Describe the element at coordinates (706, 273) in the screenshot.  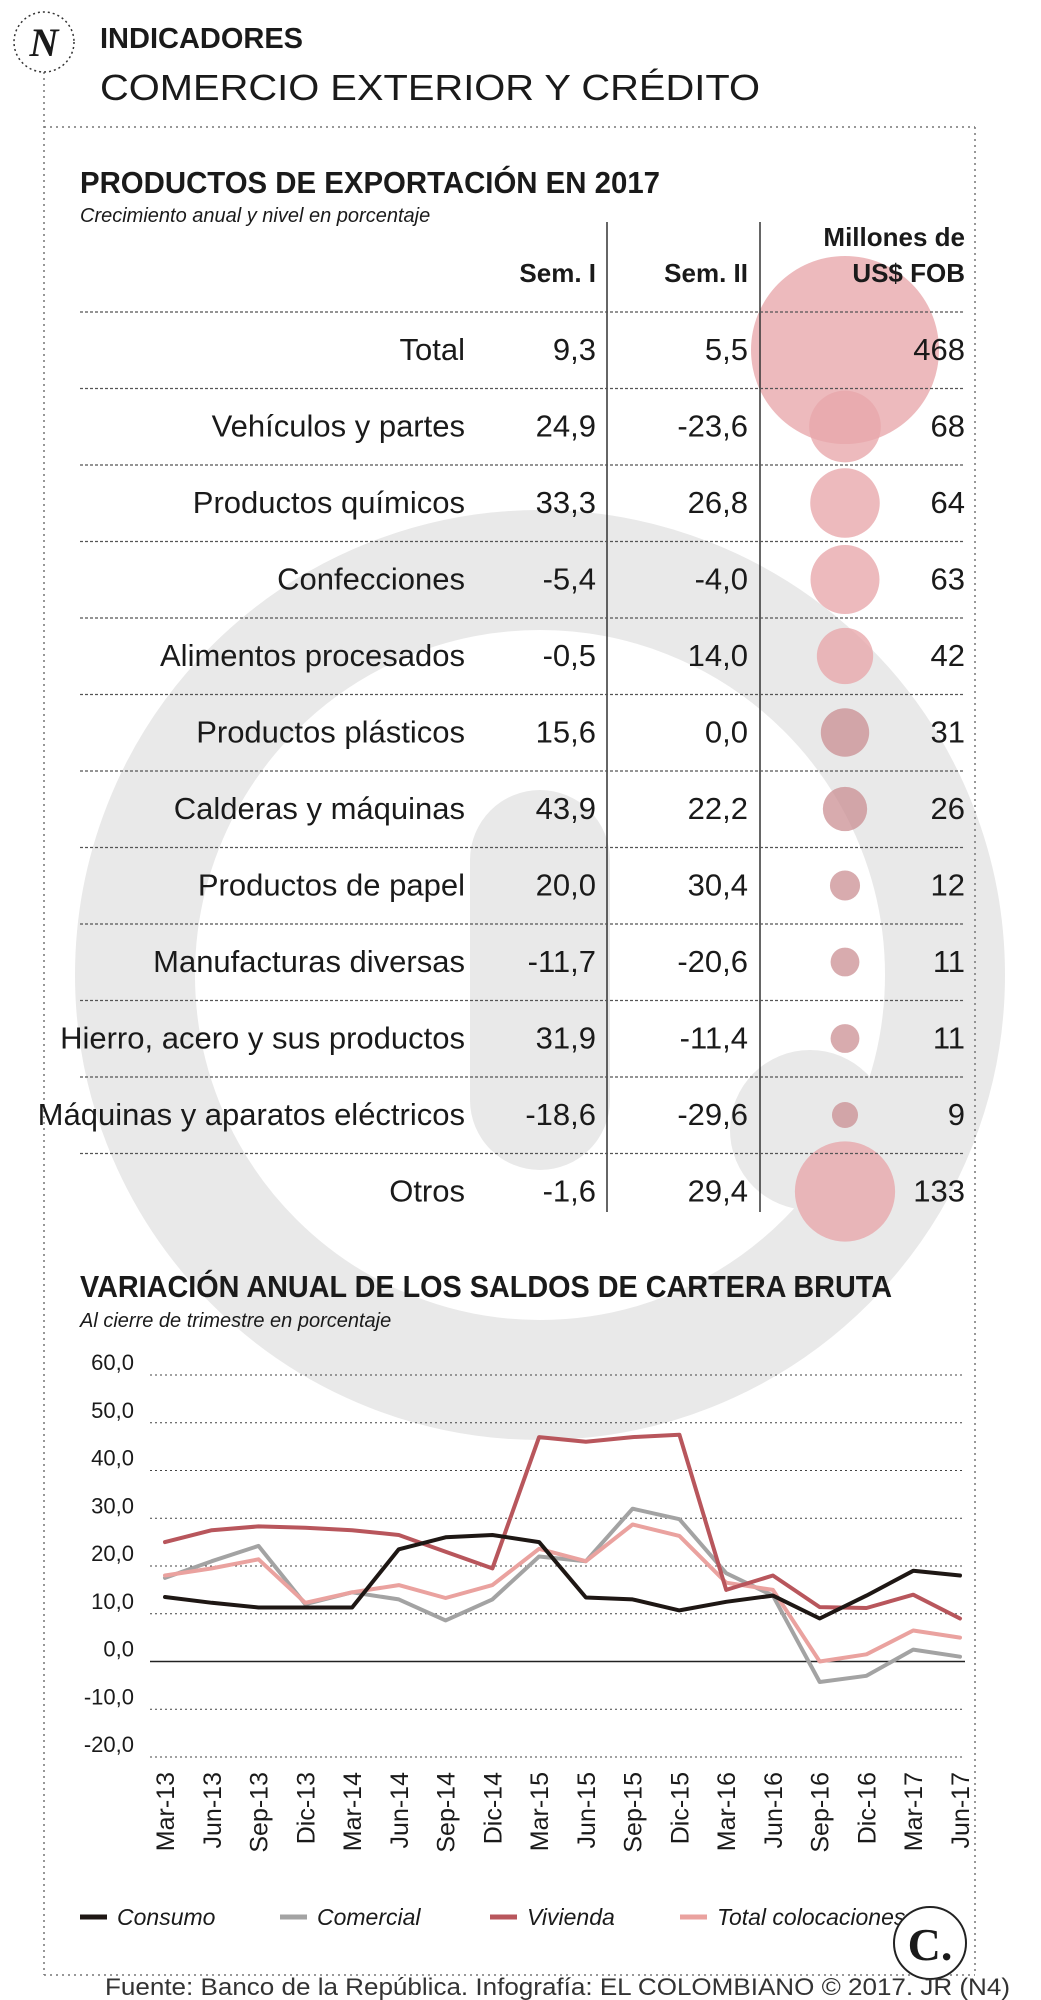
I see `col-header-sem2: Sem. II` at that location.